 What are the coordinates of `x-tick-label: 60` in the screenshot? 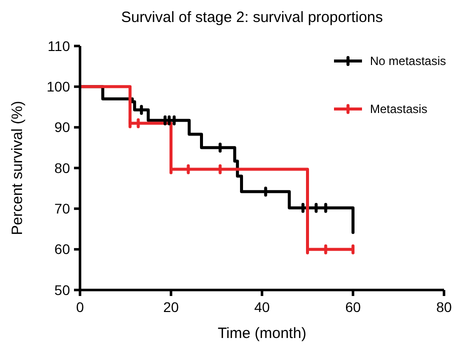 It's located at (353, 307).